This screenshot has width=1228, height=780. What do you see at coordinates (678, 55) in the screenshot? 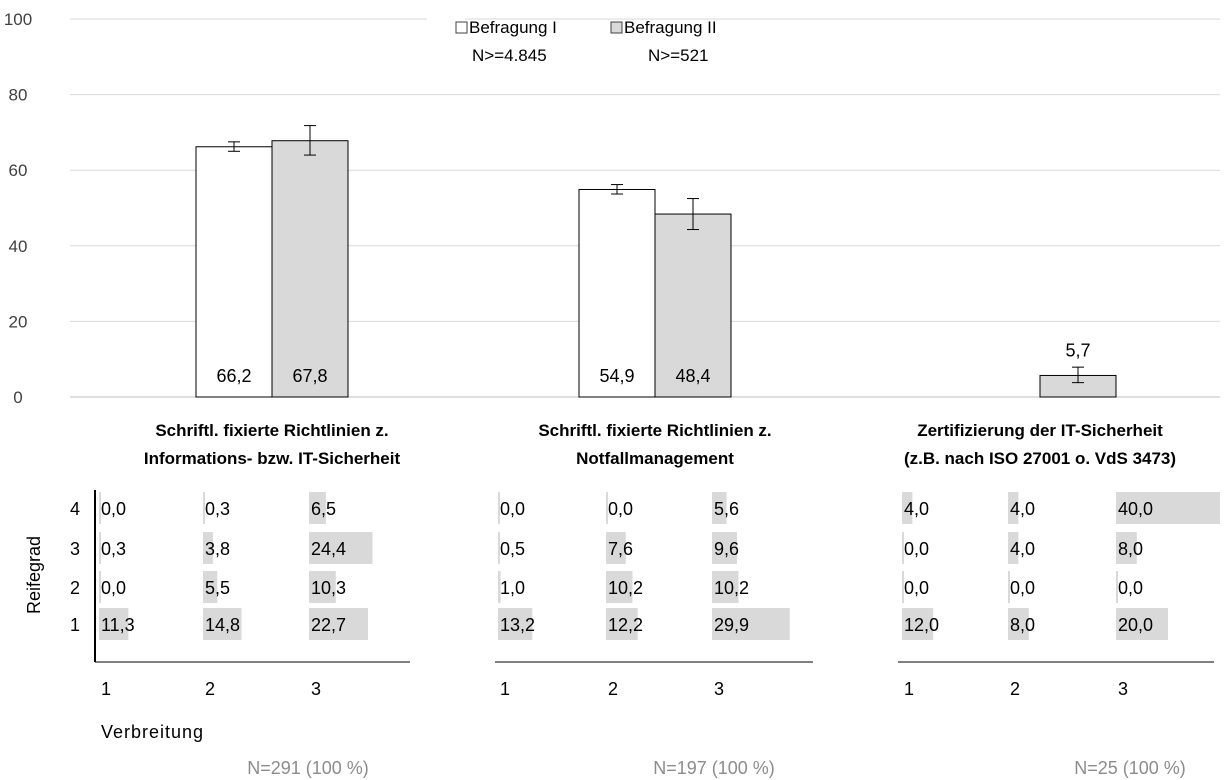
I see `legend-sample-befragung-2: N>=521` at bounding box center [678, 55].